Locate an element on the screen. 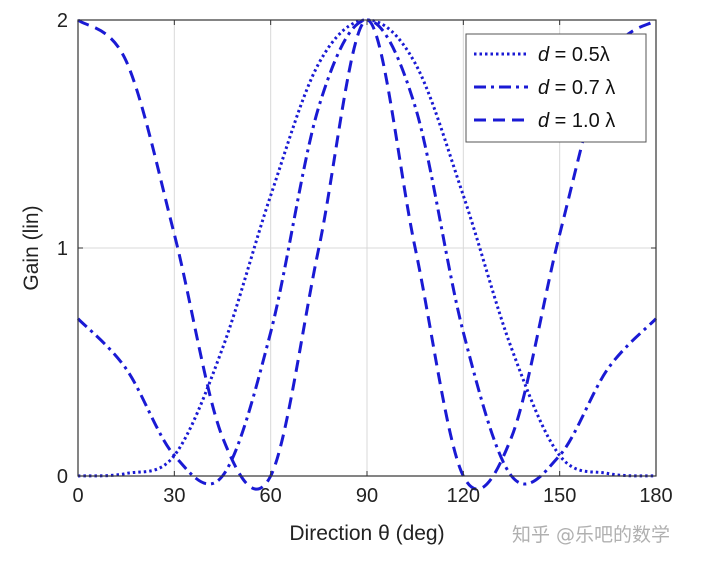 Image resolution: width=701 pixels, height=562 pixels. x-tick-label: 120 is located at coordinates (463, 496).